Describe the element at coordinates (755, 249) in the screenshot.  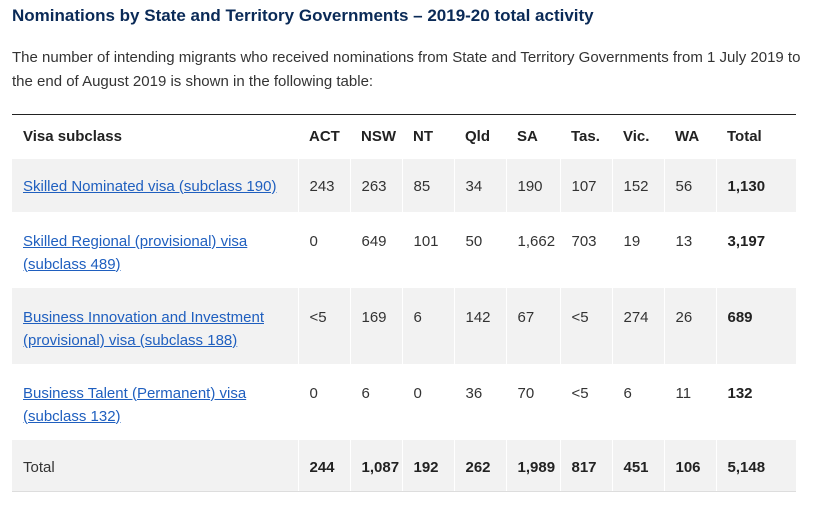
I see `table-cell-total: 3,197` at that location.